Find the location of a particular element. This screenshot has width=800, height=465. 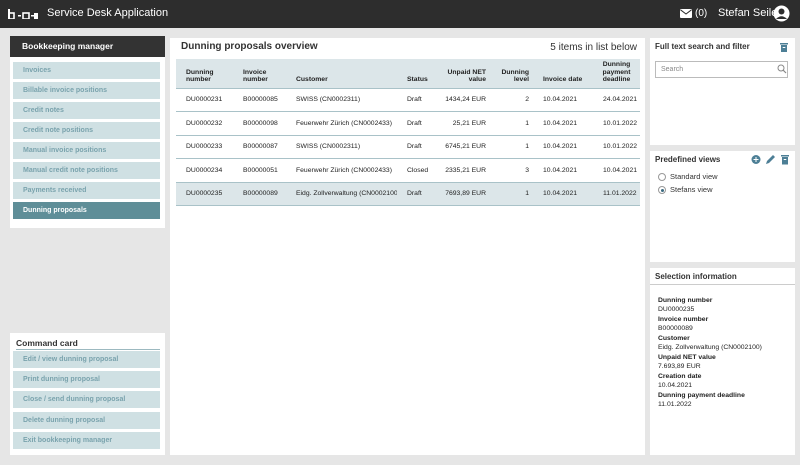

table-cell: Eidg. Zollverwaltung (CN0002100) is located at coordinates (341, 194).